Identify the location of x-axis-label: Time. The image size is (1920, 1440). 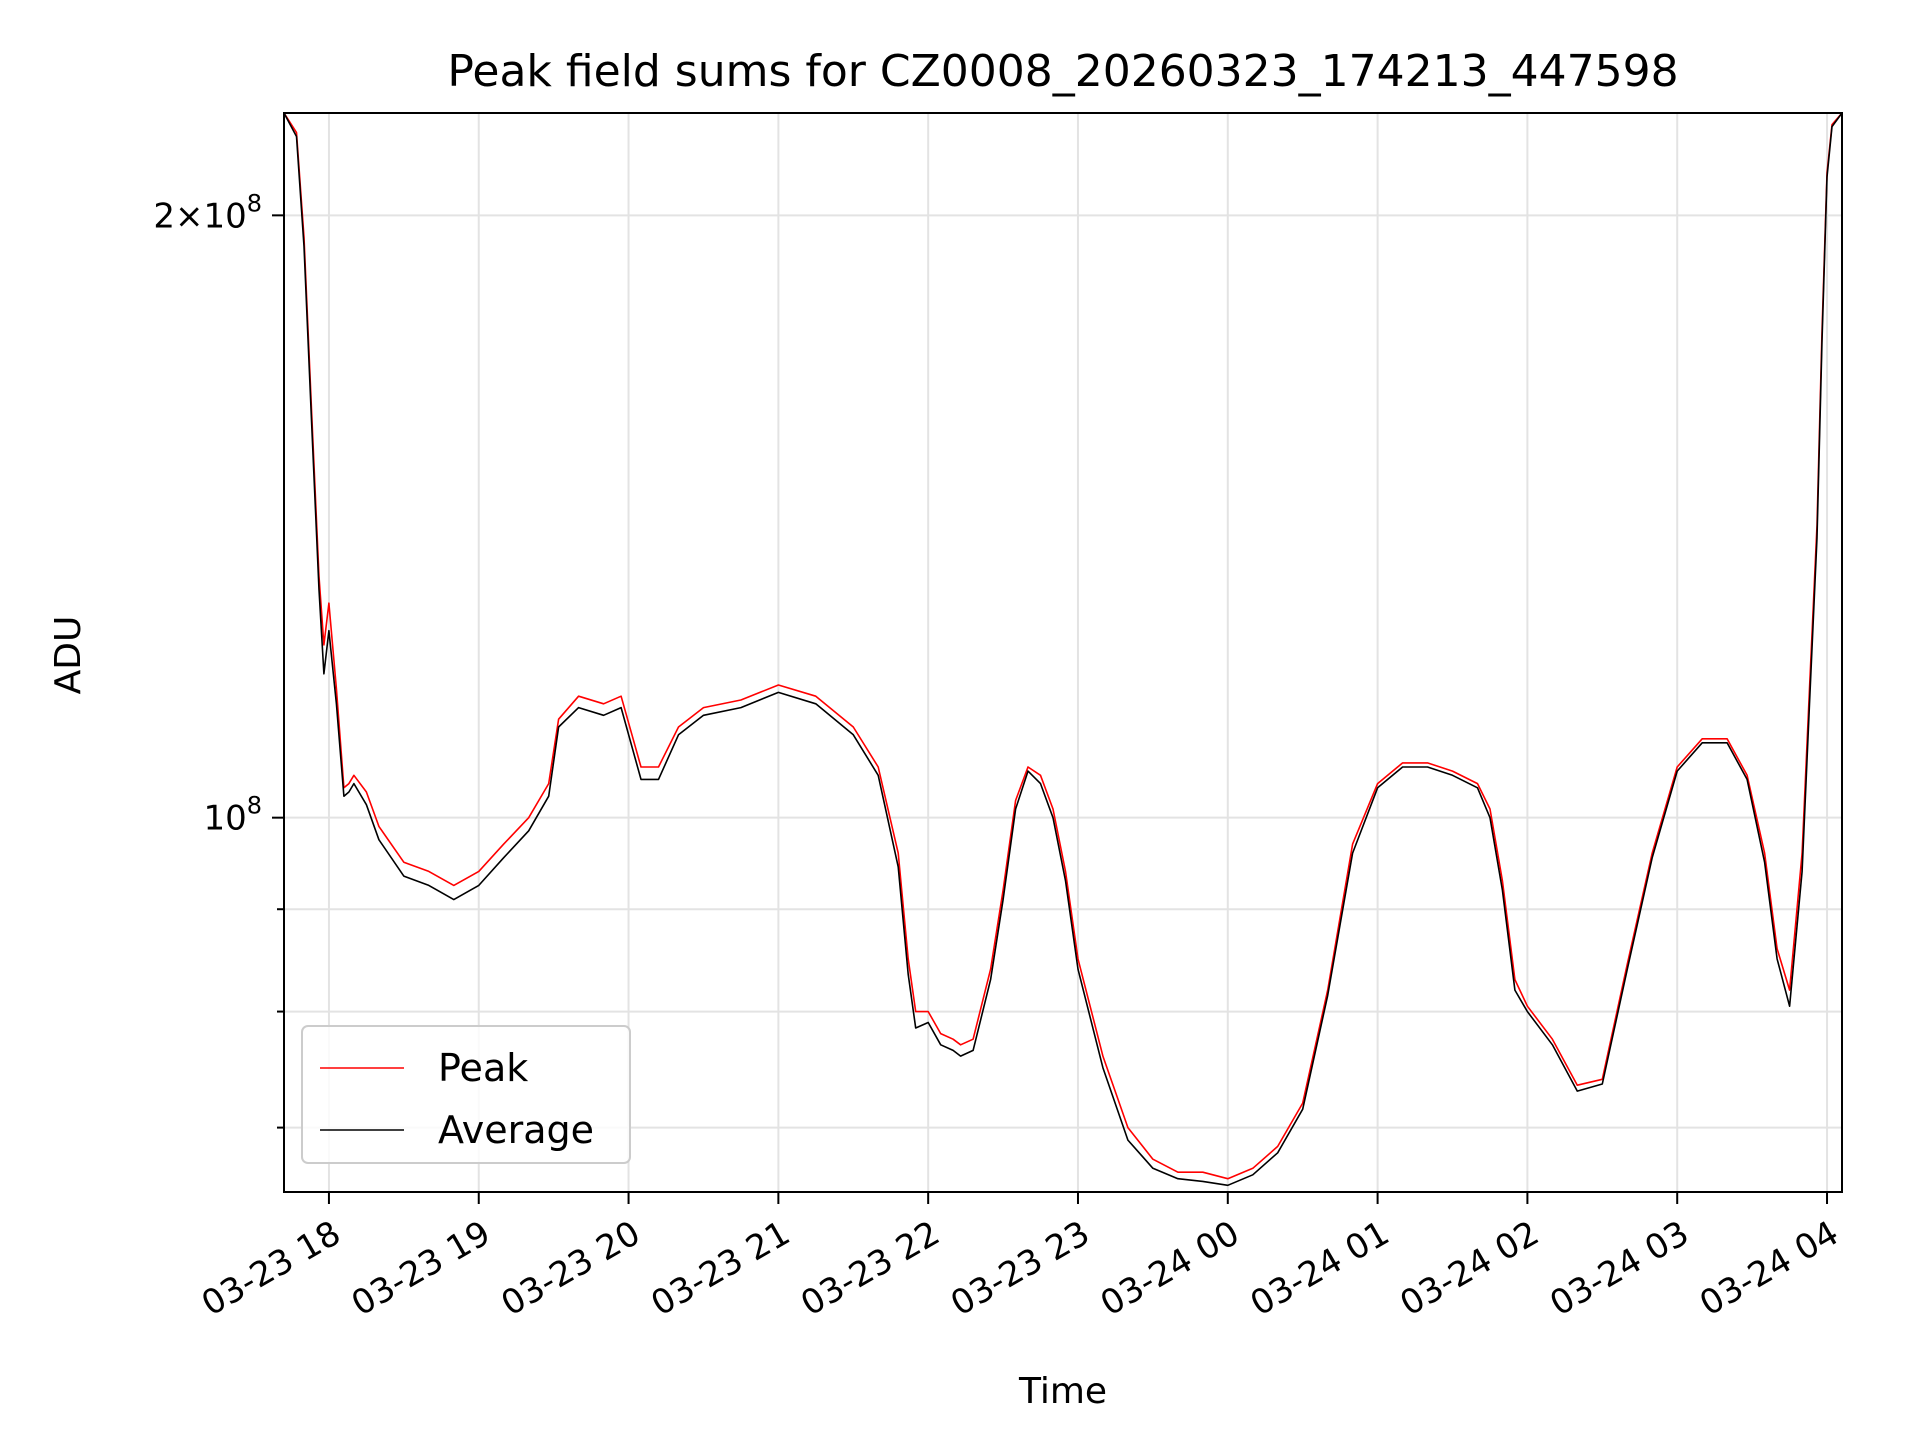
(1062, 1391).